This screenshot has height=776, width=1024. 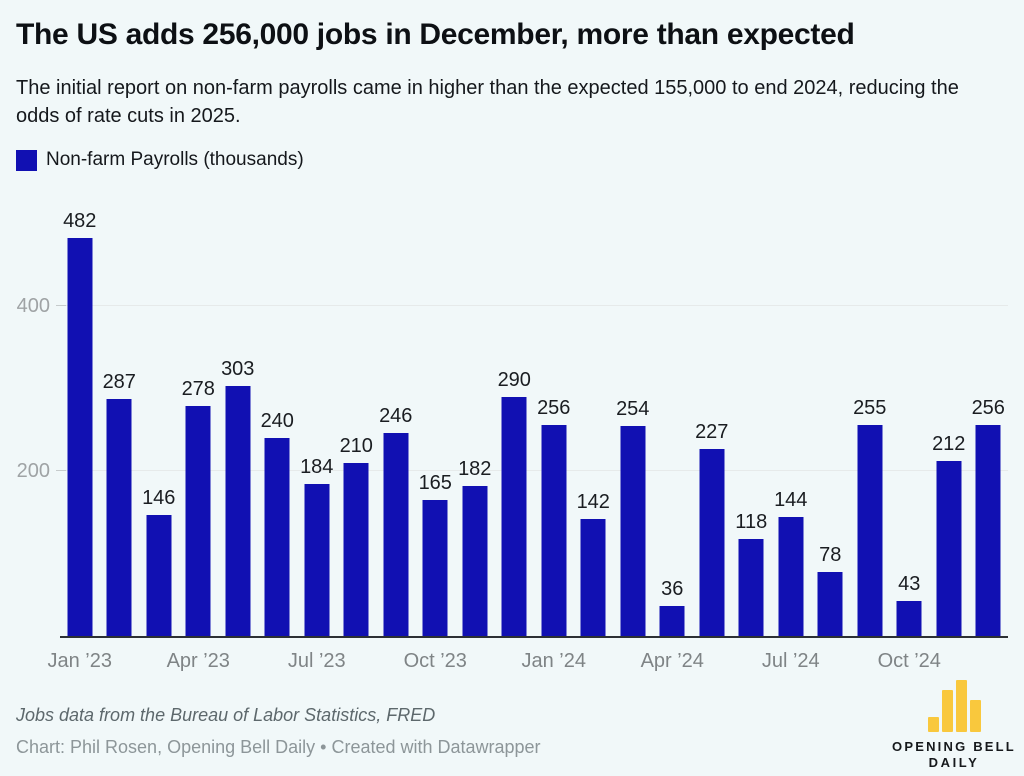 What do you see at coordinates (712, 431) in the screenshot?
I see `bar-value-label: 227` at bounding box center [712, 431].